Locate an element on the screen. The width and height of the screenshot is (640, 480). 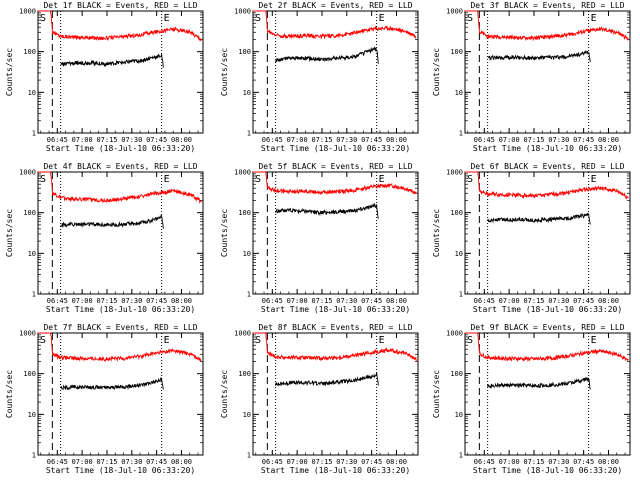
panel-title: Det 2f BLACK = Events, RED = LLD is located at coordinates (335, 5).